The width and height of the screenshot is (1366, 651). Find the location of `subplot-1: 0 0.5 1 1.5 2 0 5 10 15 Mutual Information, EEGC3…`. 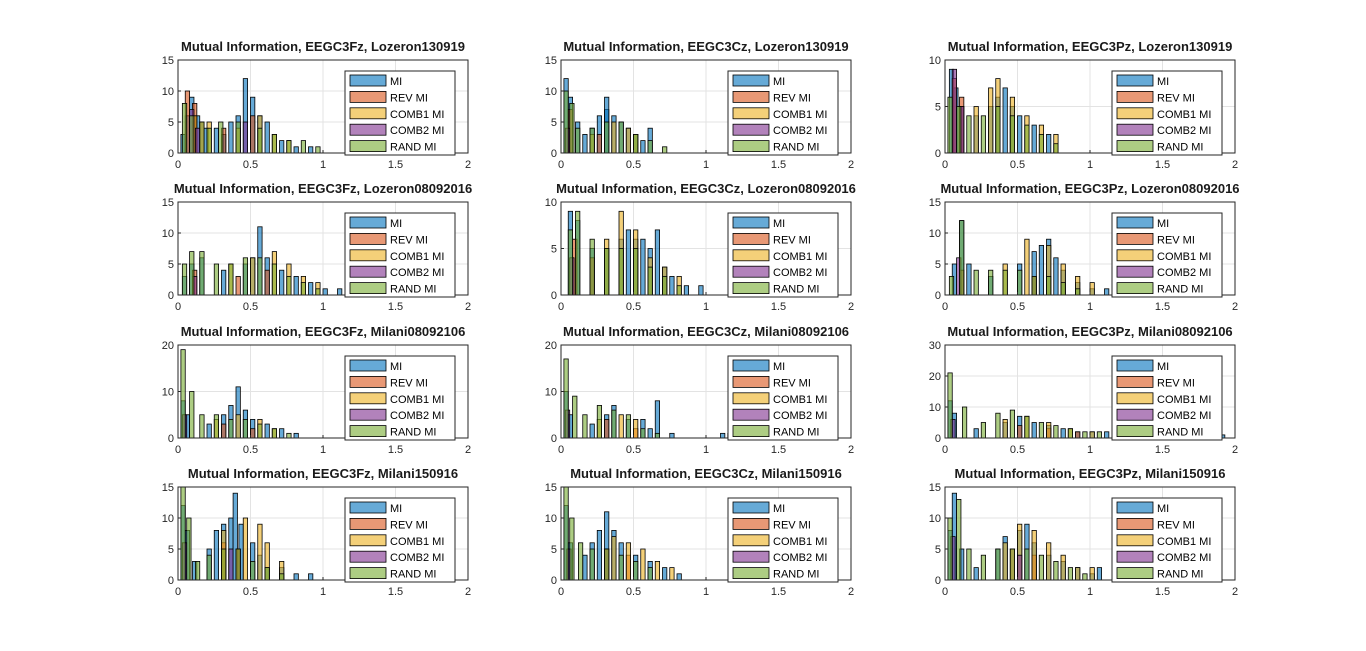

subplot-1: 0 0.5 1 1.5 2 0 5 10 15 Mutual Information, EEGC3… is located at coordinates (316, 105).